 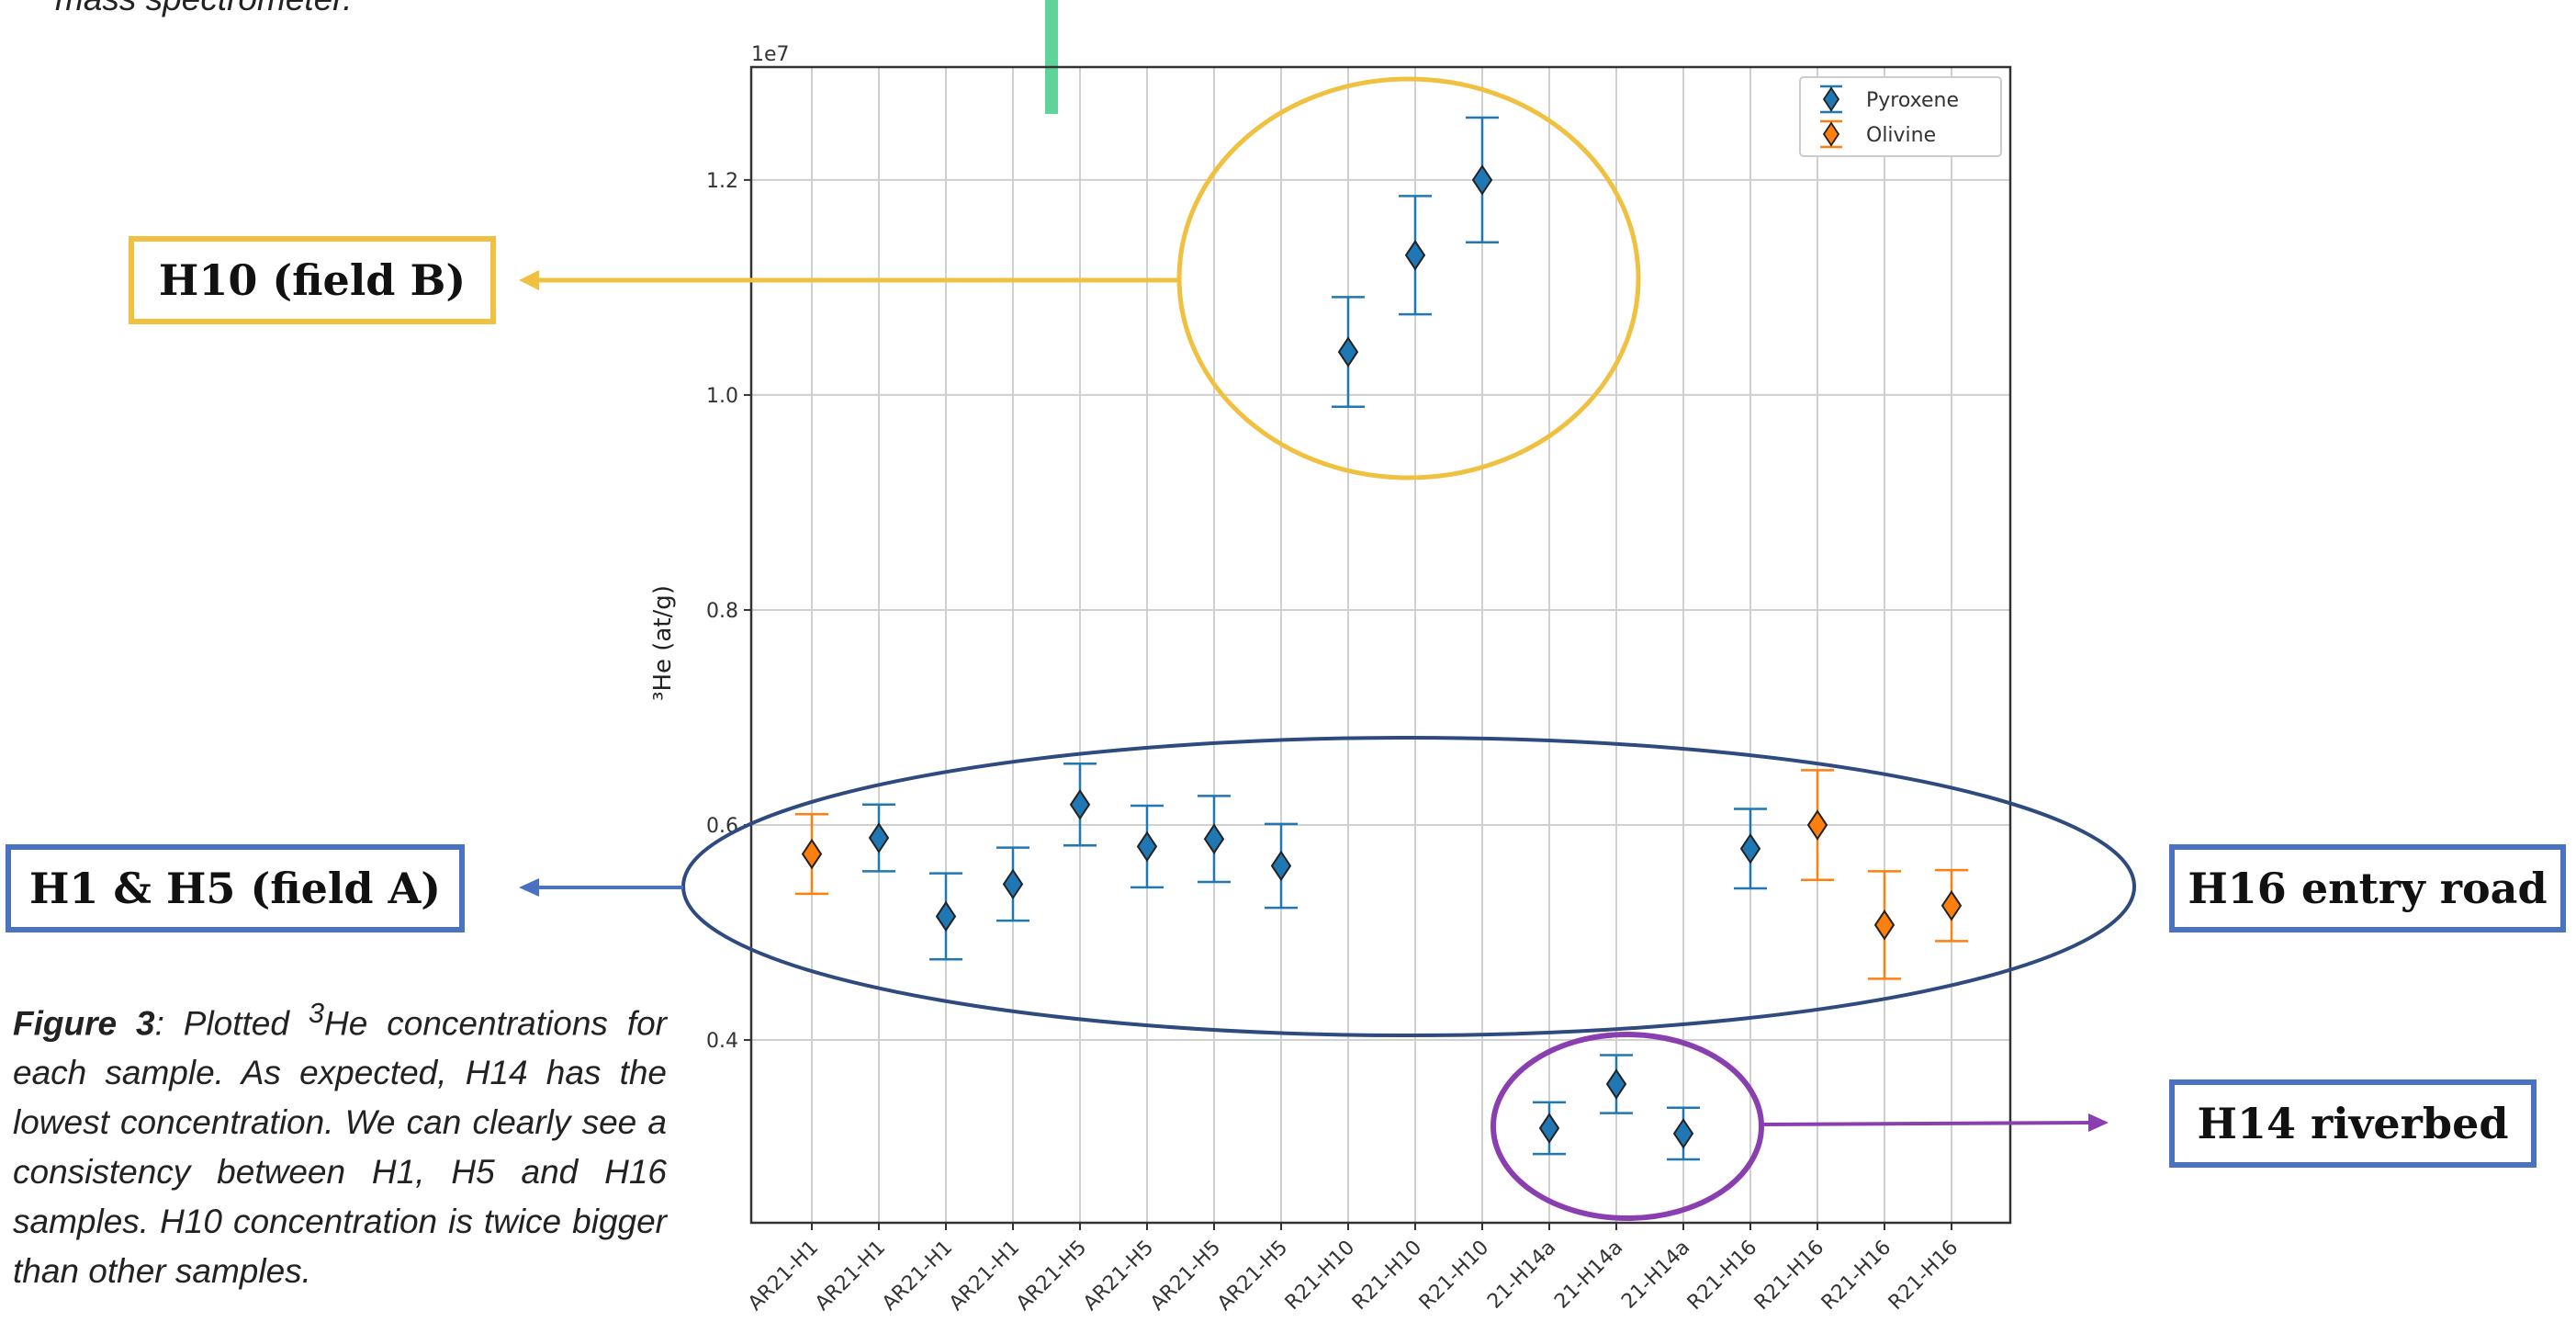 I want to click on caption-sup: 3, so click(x=316, y=1013).